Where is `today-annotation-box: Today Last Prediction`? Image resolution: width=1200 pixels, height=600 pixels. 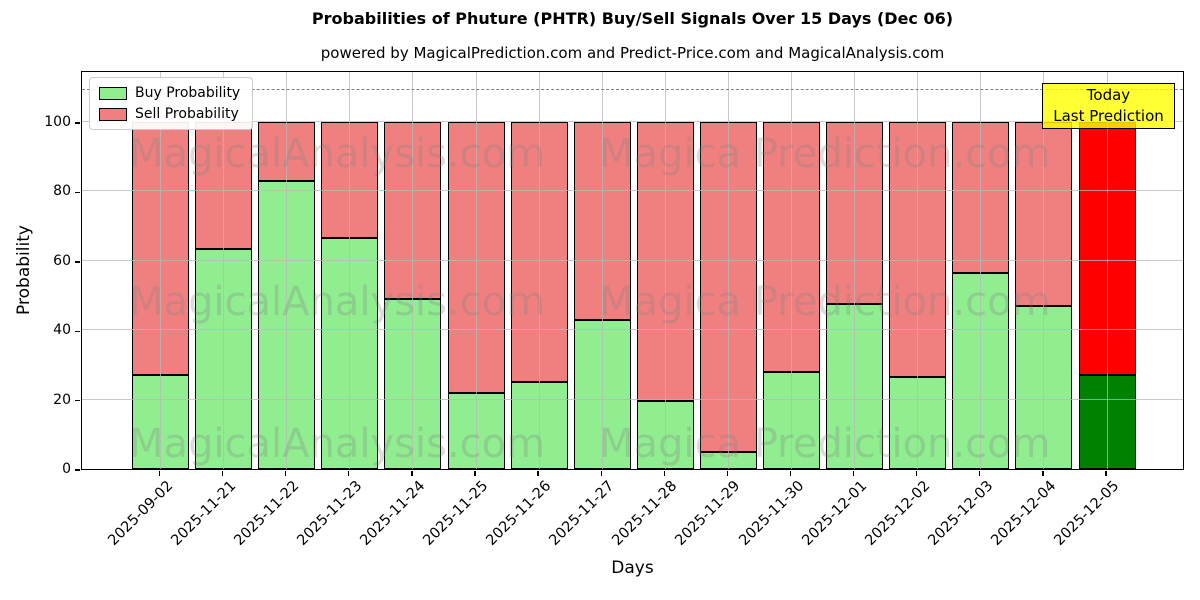 today-annotation-box: Today Last Prediction is located at coordinates (1108, 106).